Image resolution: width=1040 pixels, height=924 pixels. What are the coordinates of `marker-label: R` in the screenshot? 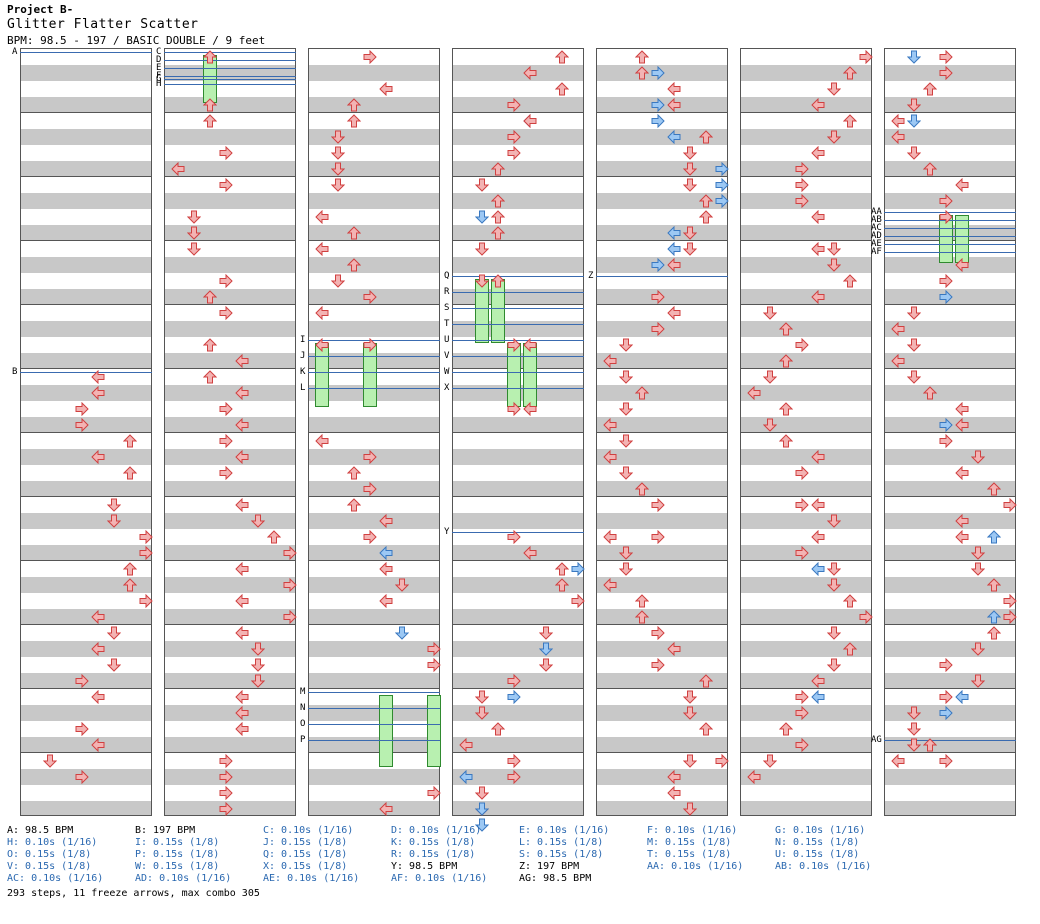 It's located at (447, 292).